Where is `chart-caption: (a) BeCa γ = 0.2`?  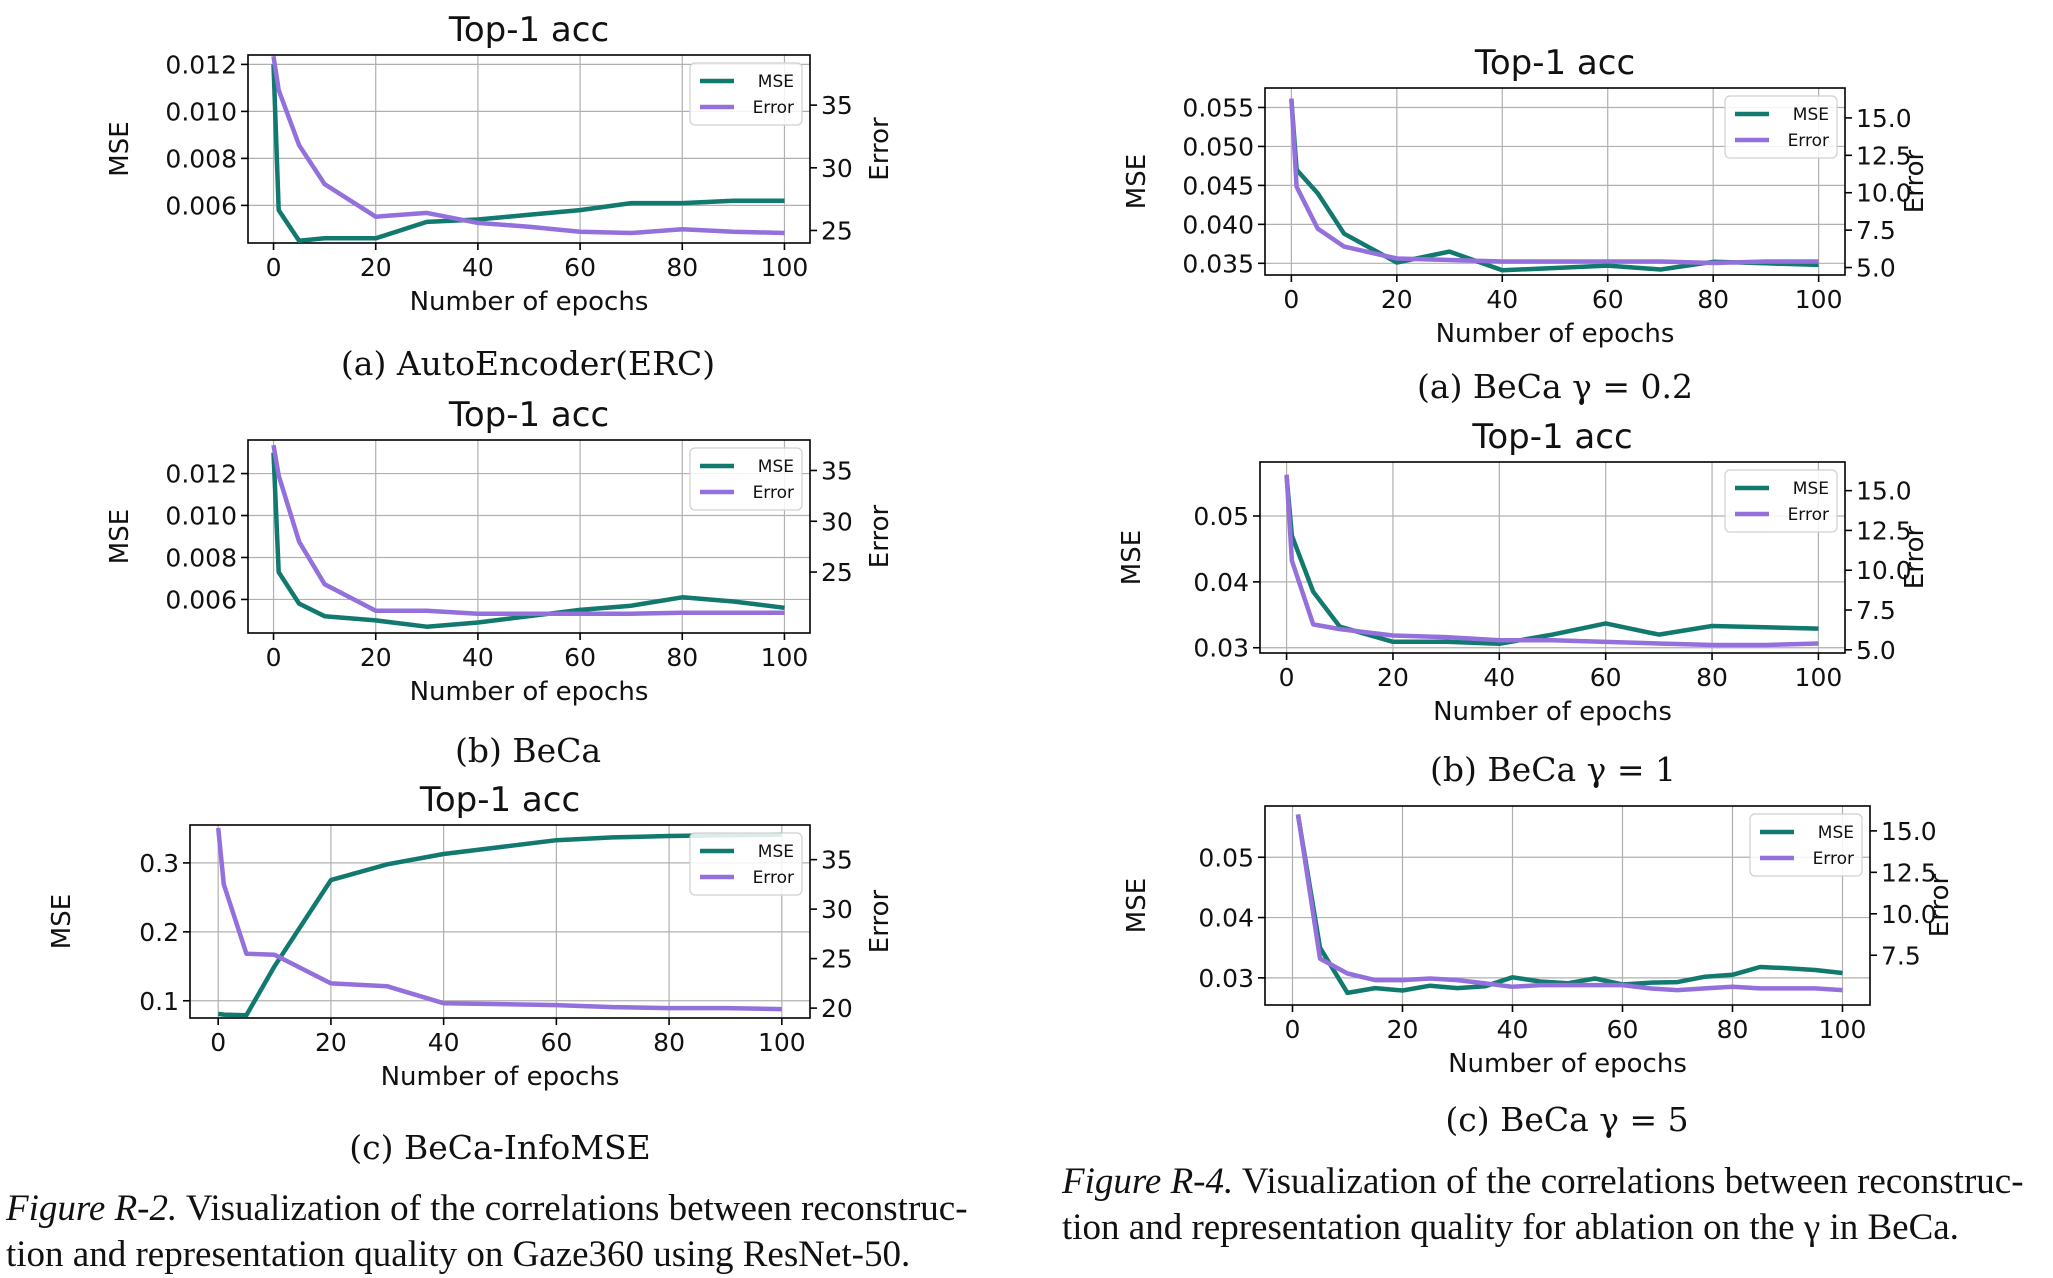
chart-caption: (a) BeCa γ = 0.2 is located at coordinates (1555, 386).